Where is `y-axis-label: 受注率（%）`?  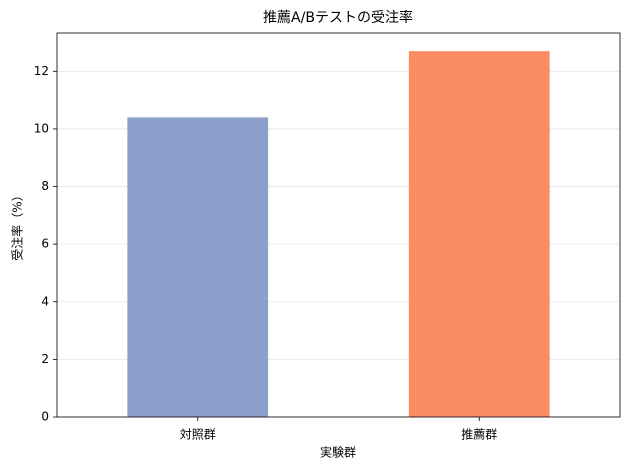 y-axis-label: 受注率（%） is located at coordinates (17, 224).